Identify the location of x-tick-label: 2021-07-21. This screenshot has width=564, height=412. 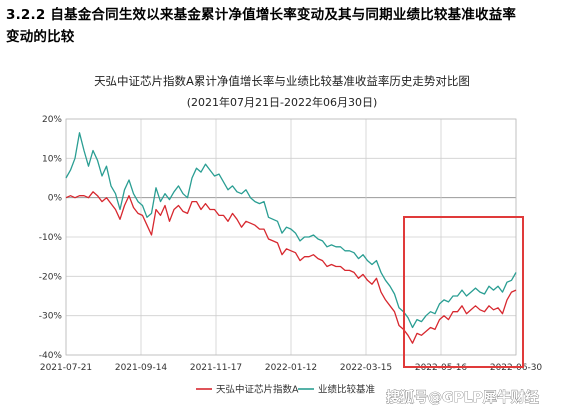
(66, 368).